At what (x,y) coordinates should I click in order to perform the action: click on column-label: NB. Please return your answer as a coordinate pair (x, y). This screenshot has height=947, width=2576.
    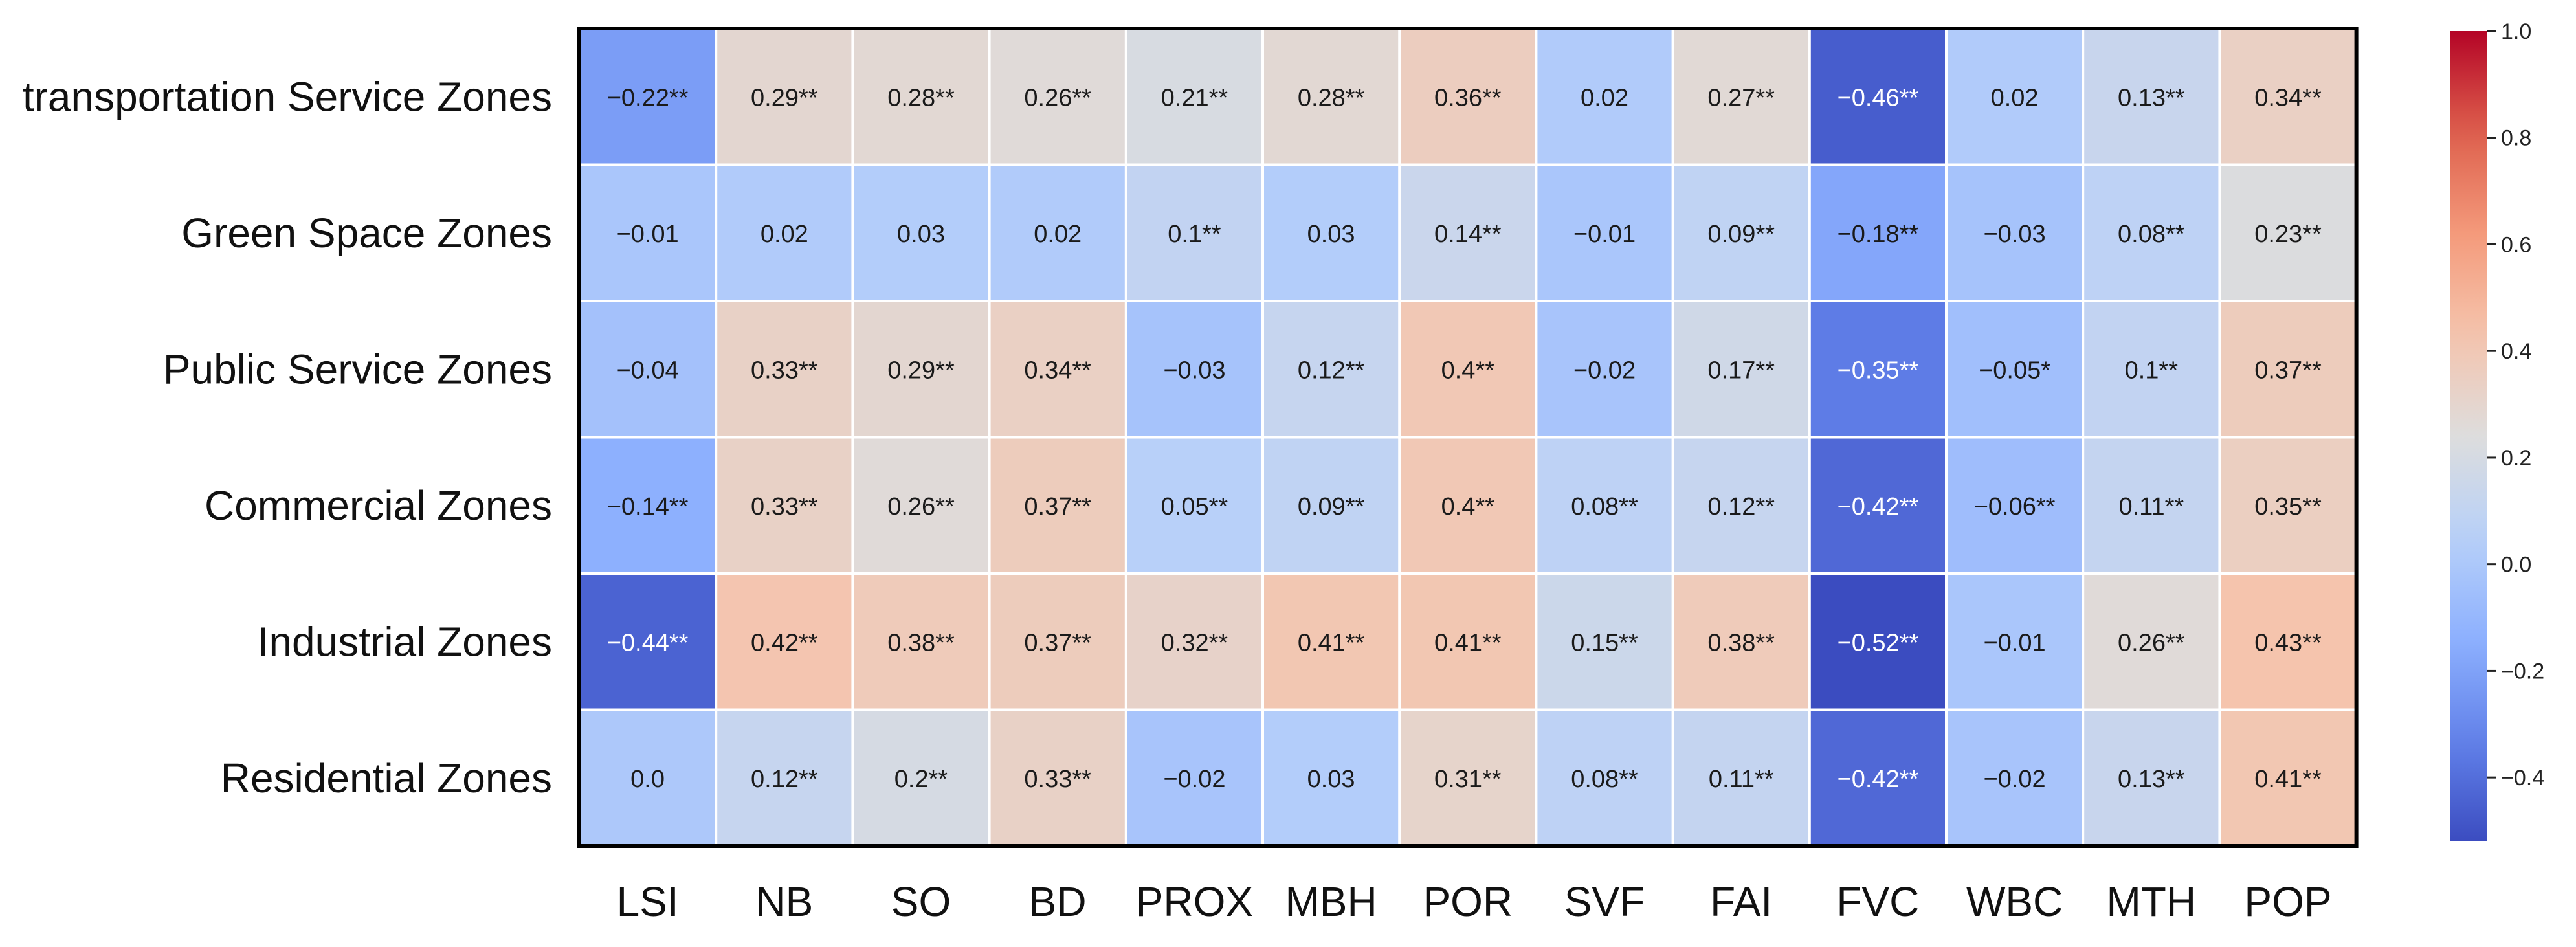
    Looking at the image, I should click on (784, 901).